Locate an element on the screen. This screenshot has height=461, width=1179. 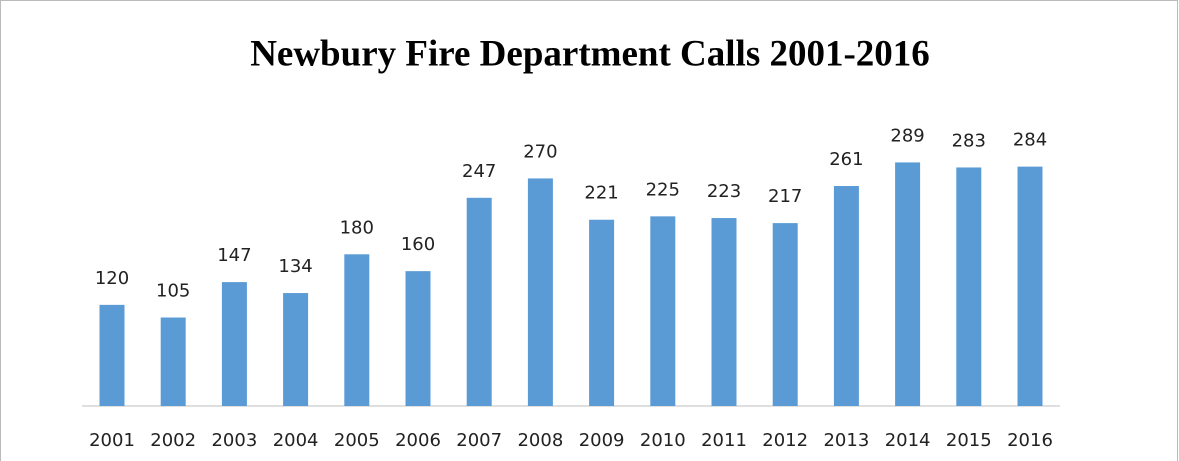
x-tick-label: 2003 is located at coordinates (234, 440).